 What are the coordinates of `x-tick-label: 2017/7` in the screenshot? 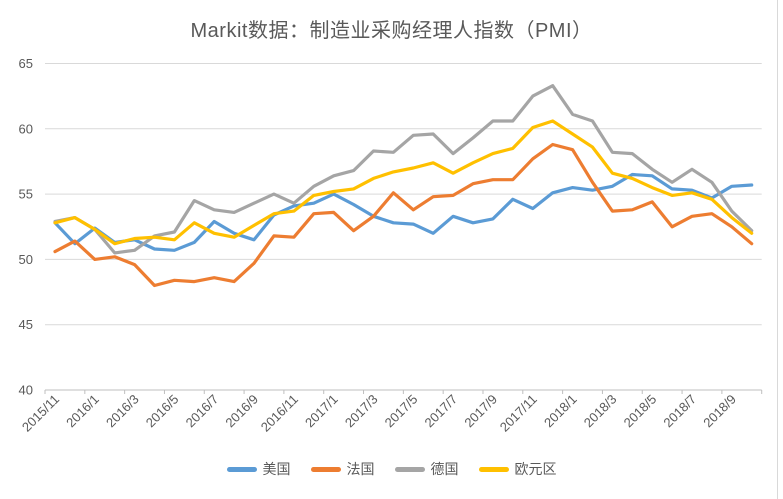 It's located at (441, 411).